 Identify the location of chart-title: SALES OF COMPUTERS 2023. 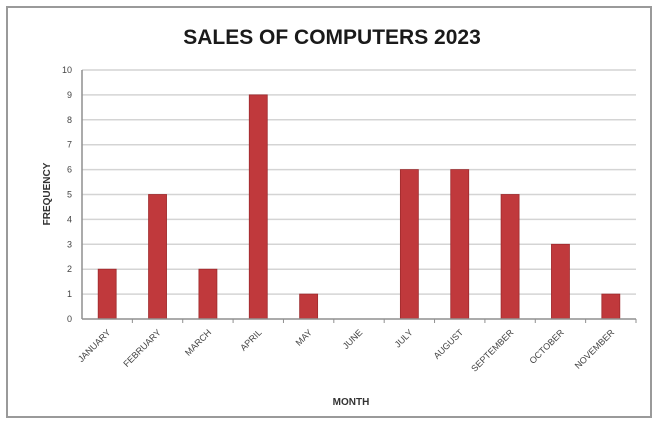
(332, 37).